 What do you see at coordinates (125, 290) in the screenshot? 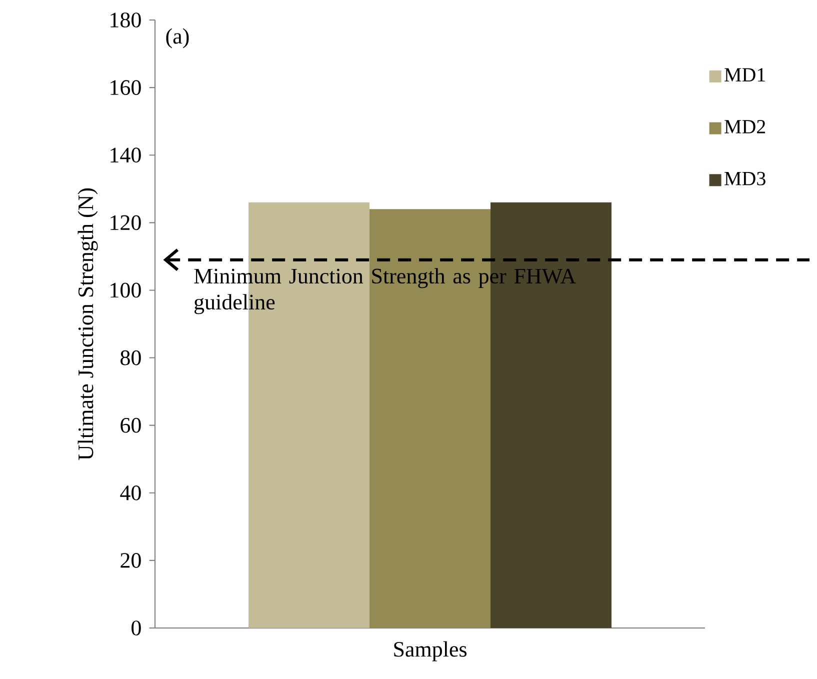
I see `y-tick-label: 100` at bounding box center [125, 290].